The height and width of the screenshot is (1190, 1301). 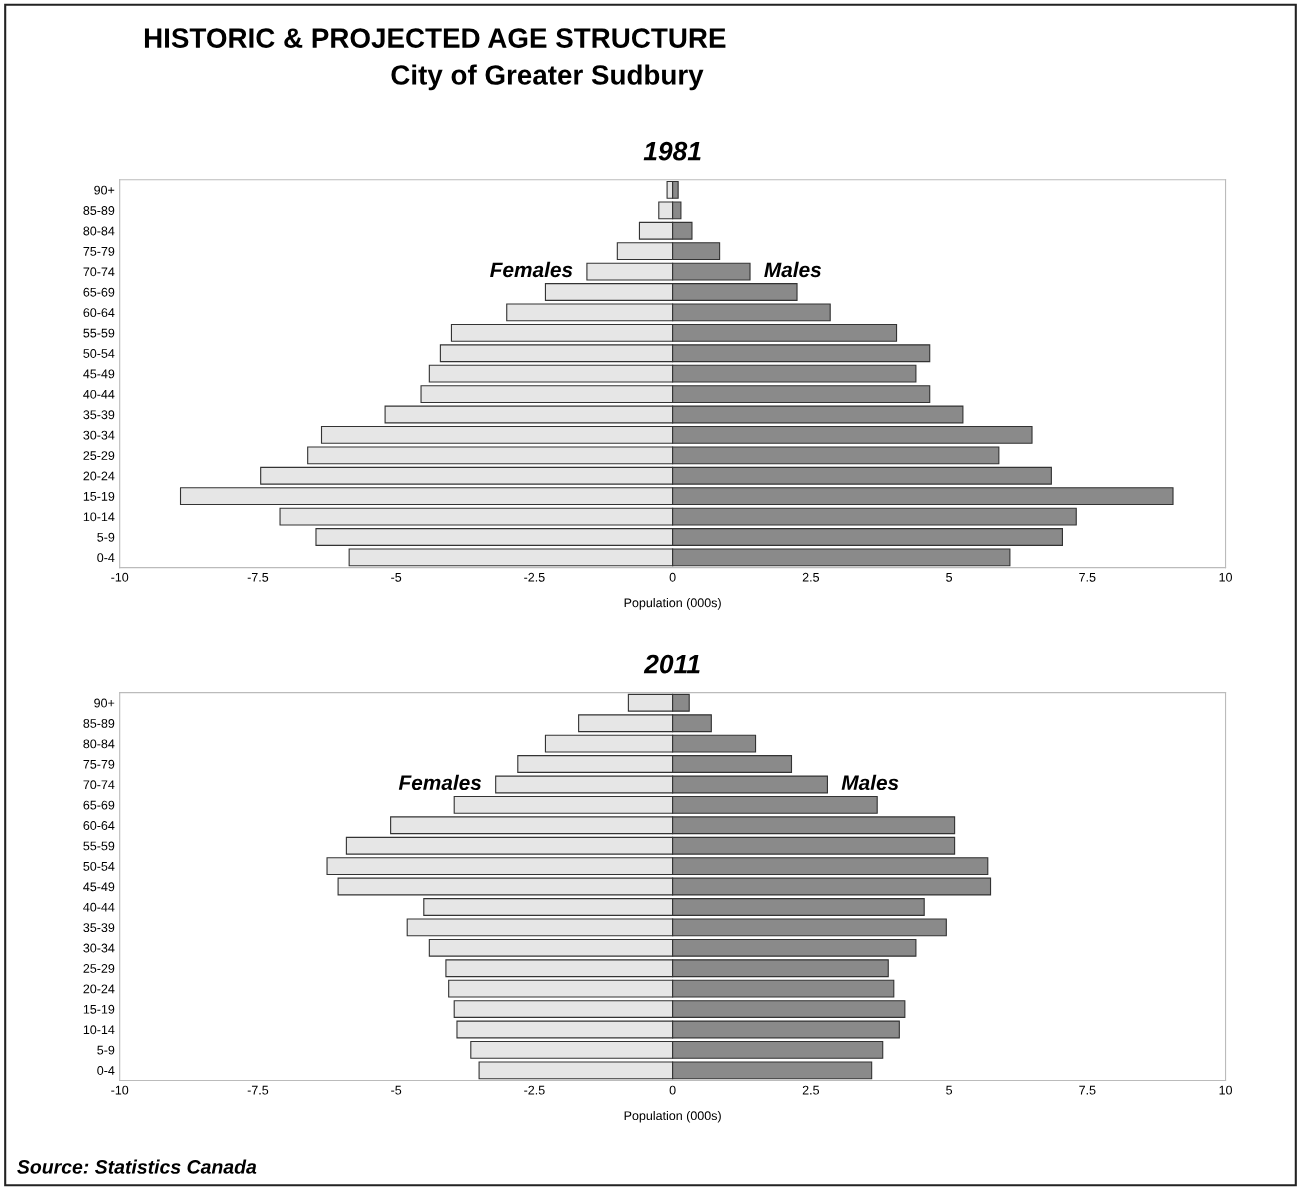 I want to click on source-note: Source: Statistics Canada, so click(x=137, y=1166).